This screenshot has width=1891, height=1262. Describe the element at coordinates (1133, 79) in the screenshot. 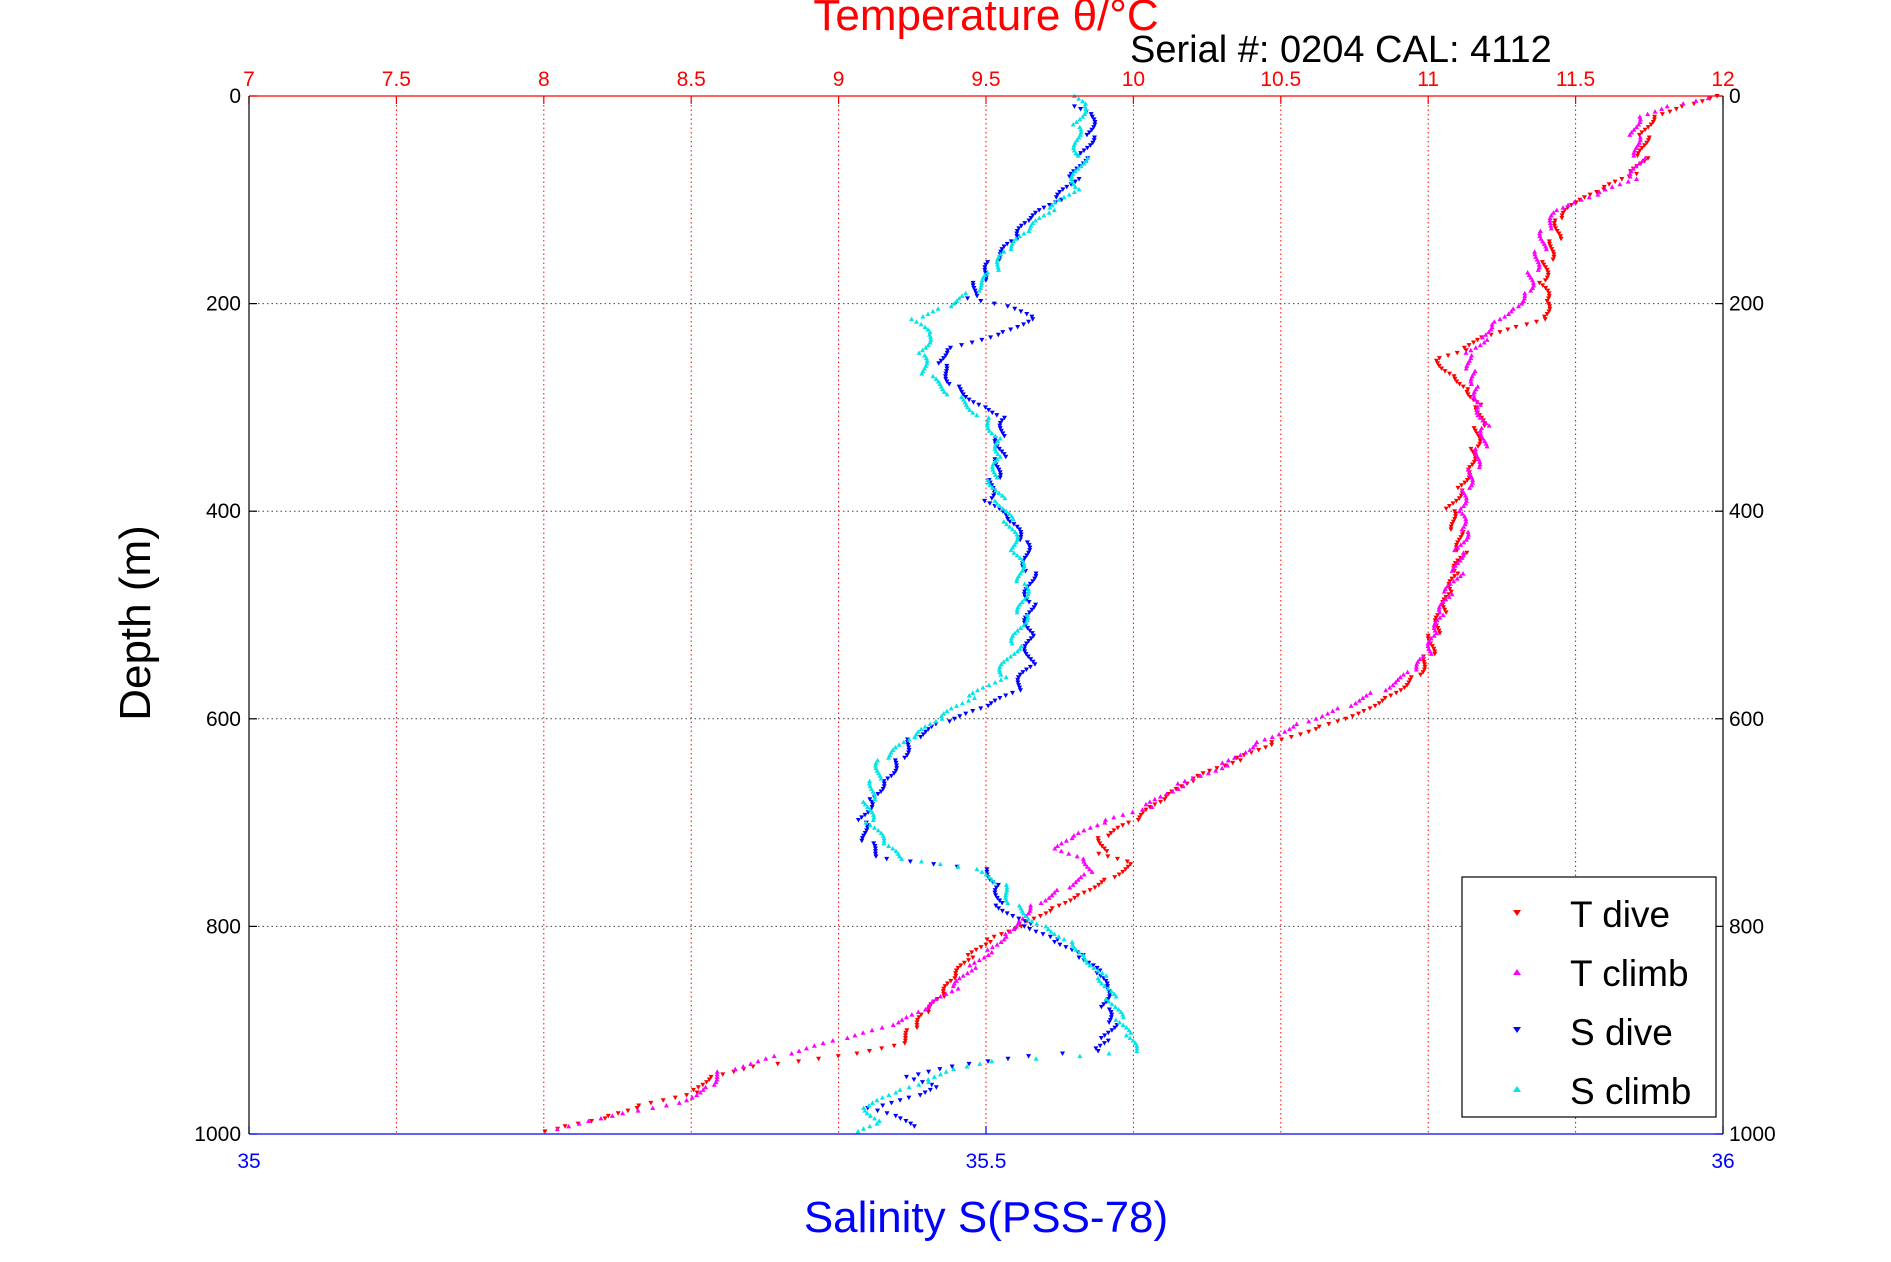

I see `tick-label-temperature: 10` at that location.